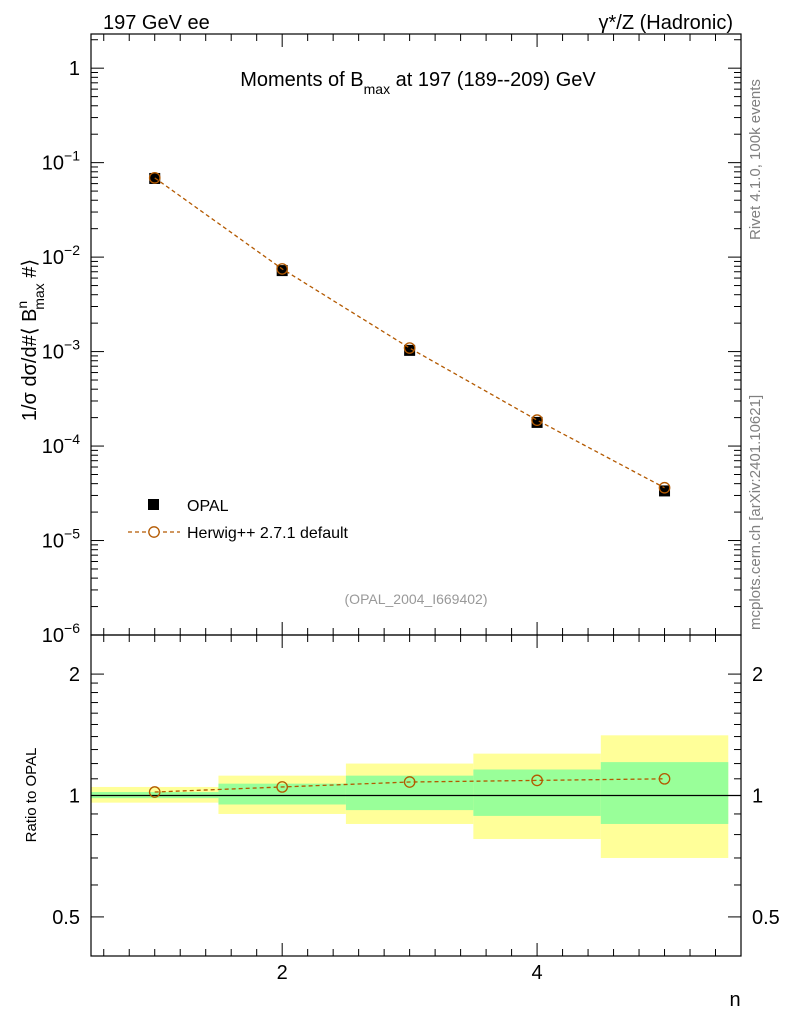 This screenshot has width=786, height=1024. Describe the element at coordinates (30, 340) in the screenshot. I see `main-y-axis-label: 1/σ dσ/d#⟨ Bnmax #⟩` at that location.